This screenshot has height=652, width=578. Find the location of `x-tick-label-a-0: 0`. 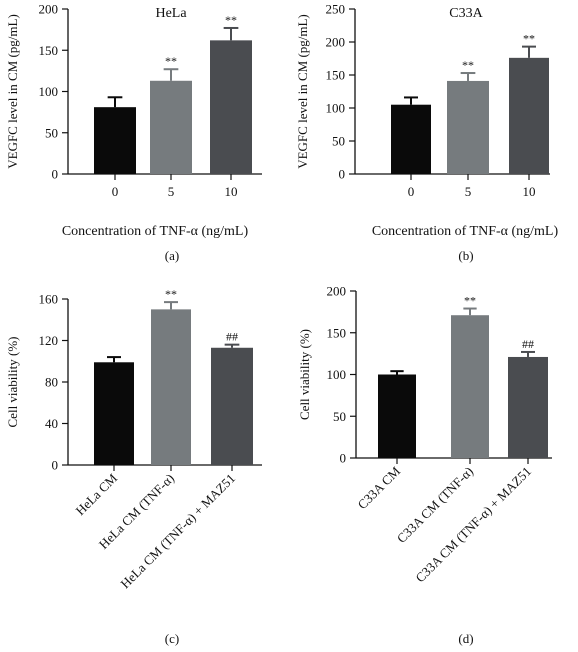

x-tick-label-a-0: 0 is located at coordinates (115, 191).